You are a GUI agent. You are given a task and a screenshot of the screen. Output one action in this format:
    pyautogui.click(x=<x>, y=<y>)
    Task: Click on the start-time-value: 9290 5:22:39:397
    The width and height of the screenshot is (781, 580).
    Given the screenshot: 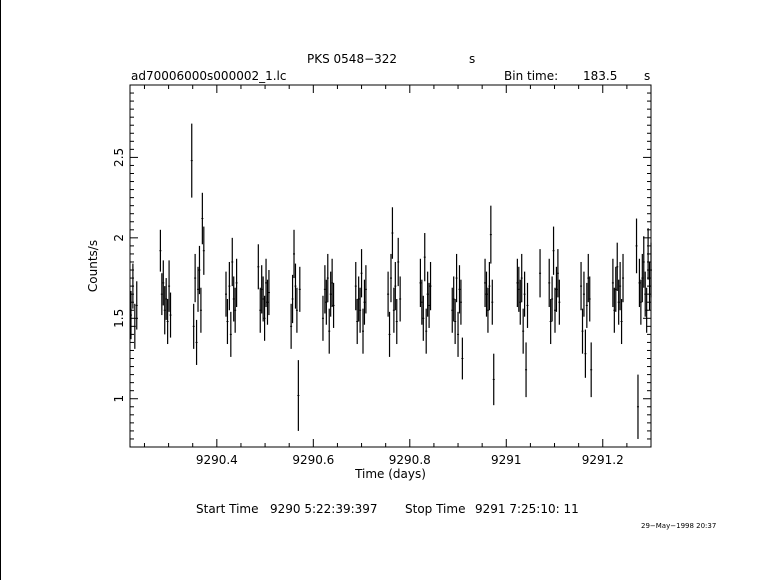 What is the action you would take?
    pyautogui.click(x=324, y=509)
    